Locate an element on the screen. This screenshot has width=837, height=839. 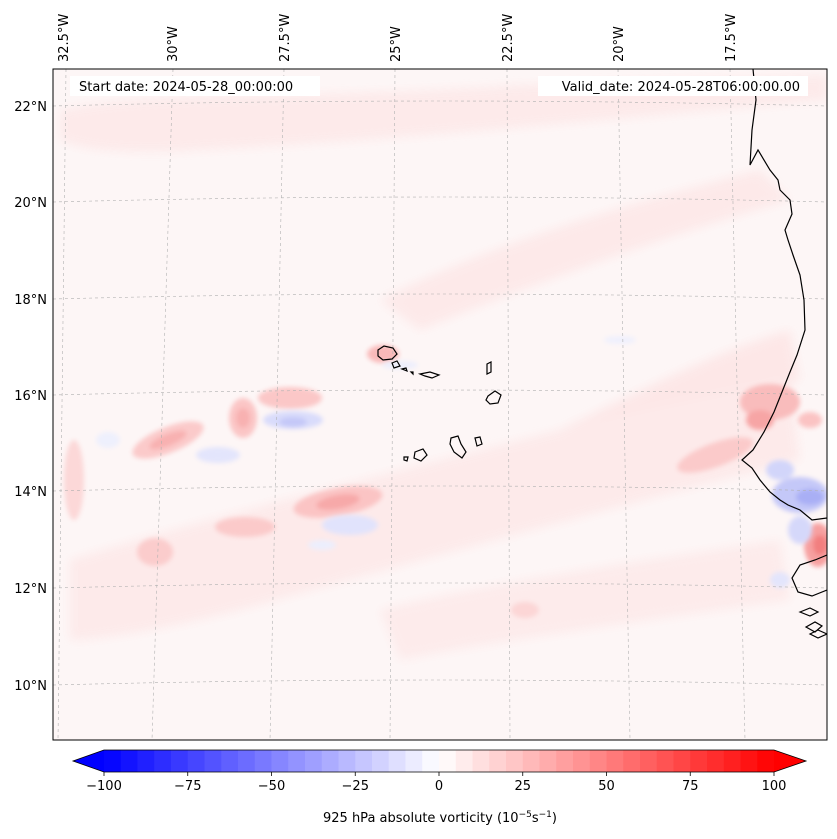
cape-verde-sao-vicente is located at coordinates (396, 364).